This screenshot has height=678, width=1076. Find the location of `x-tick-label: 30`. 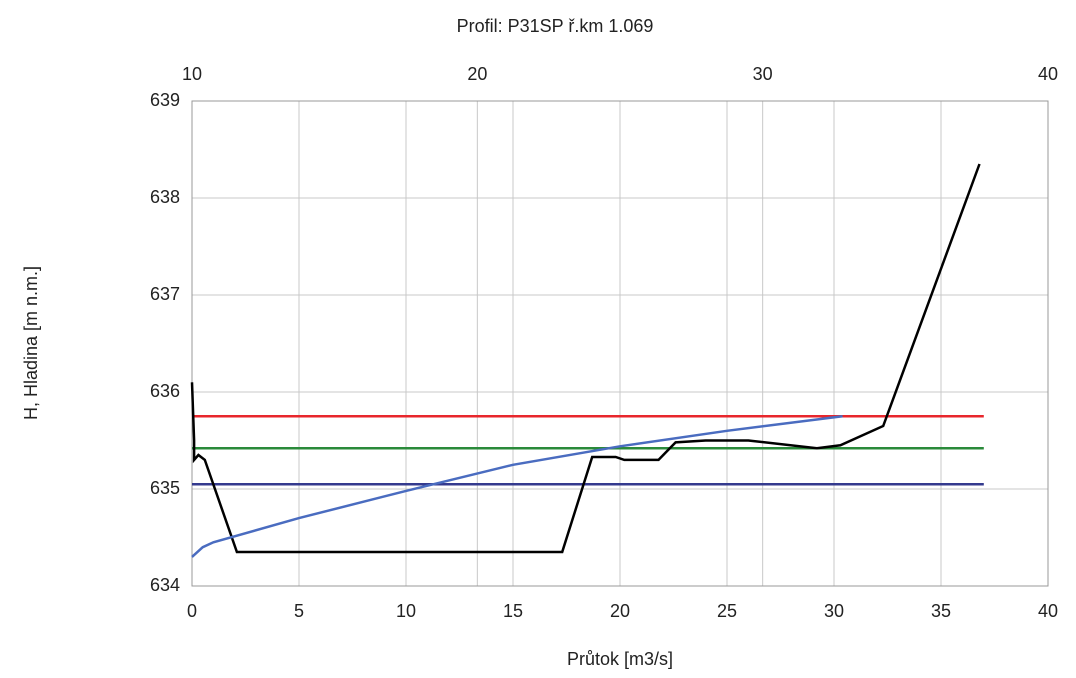

x-tick-label: 30 is located at coordinates (834, 611).